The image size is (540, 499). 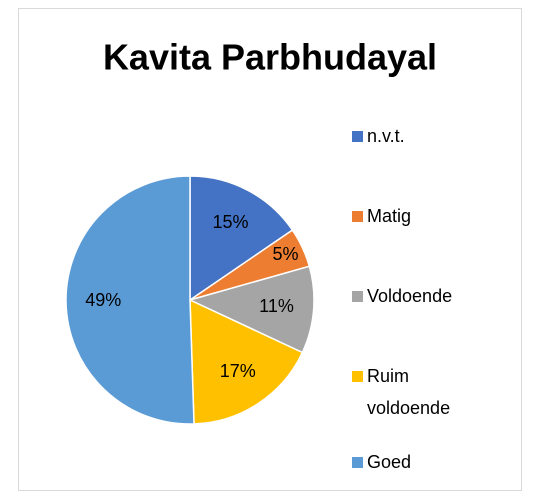 What do you see at coordinates (433, 136) in the screenshot?
I see `legend-item: n.v.t.` at bounding box center [433, 136].